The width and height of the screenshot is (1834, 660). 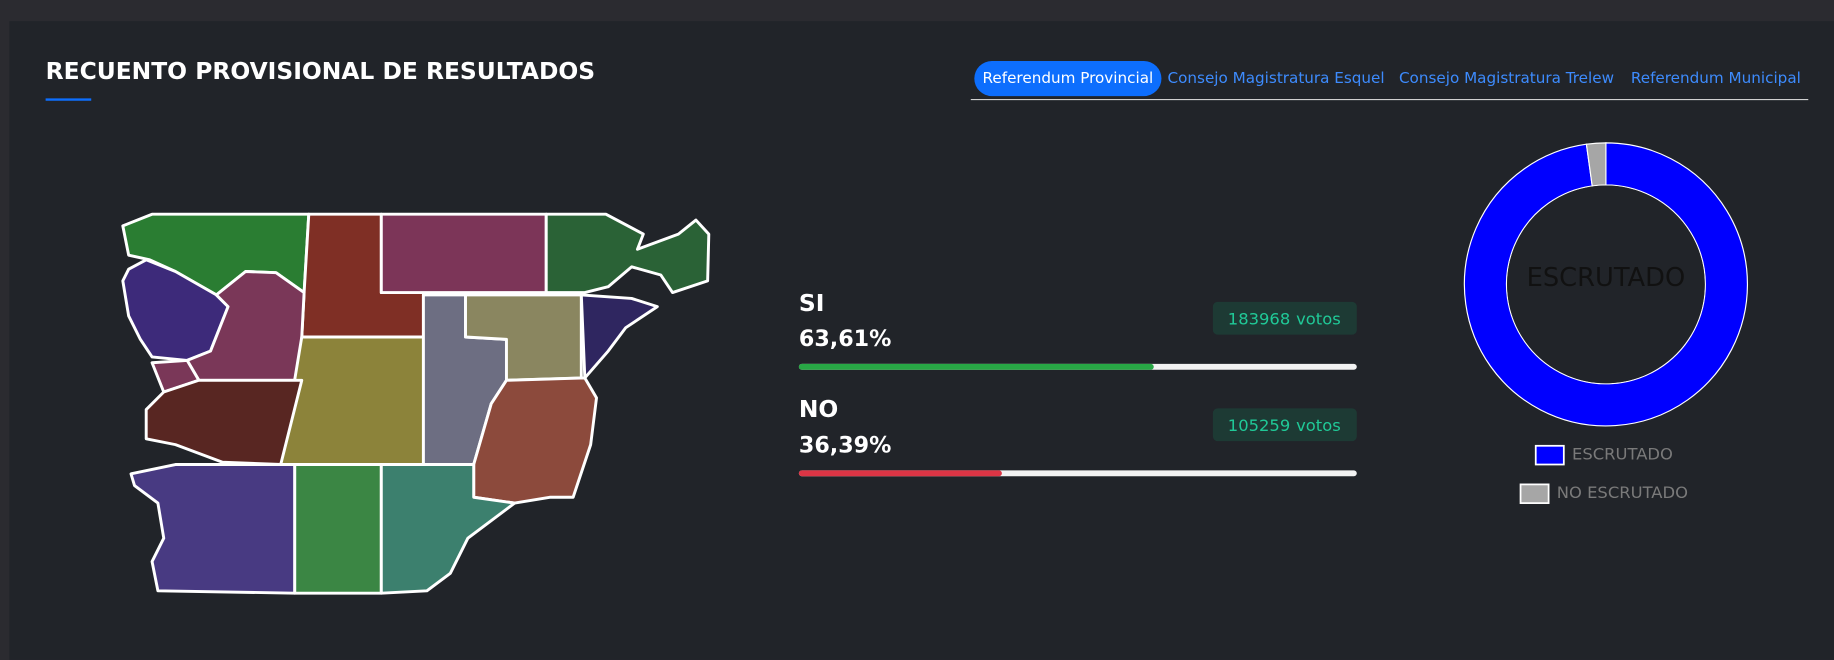 I want to click on tab-label: Referendum Provincial, so click(x=1068, y=78).